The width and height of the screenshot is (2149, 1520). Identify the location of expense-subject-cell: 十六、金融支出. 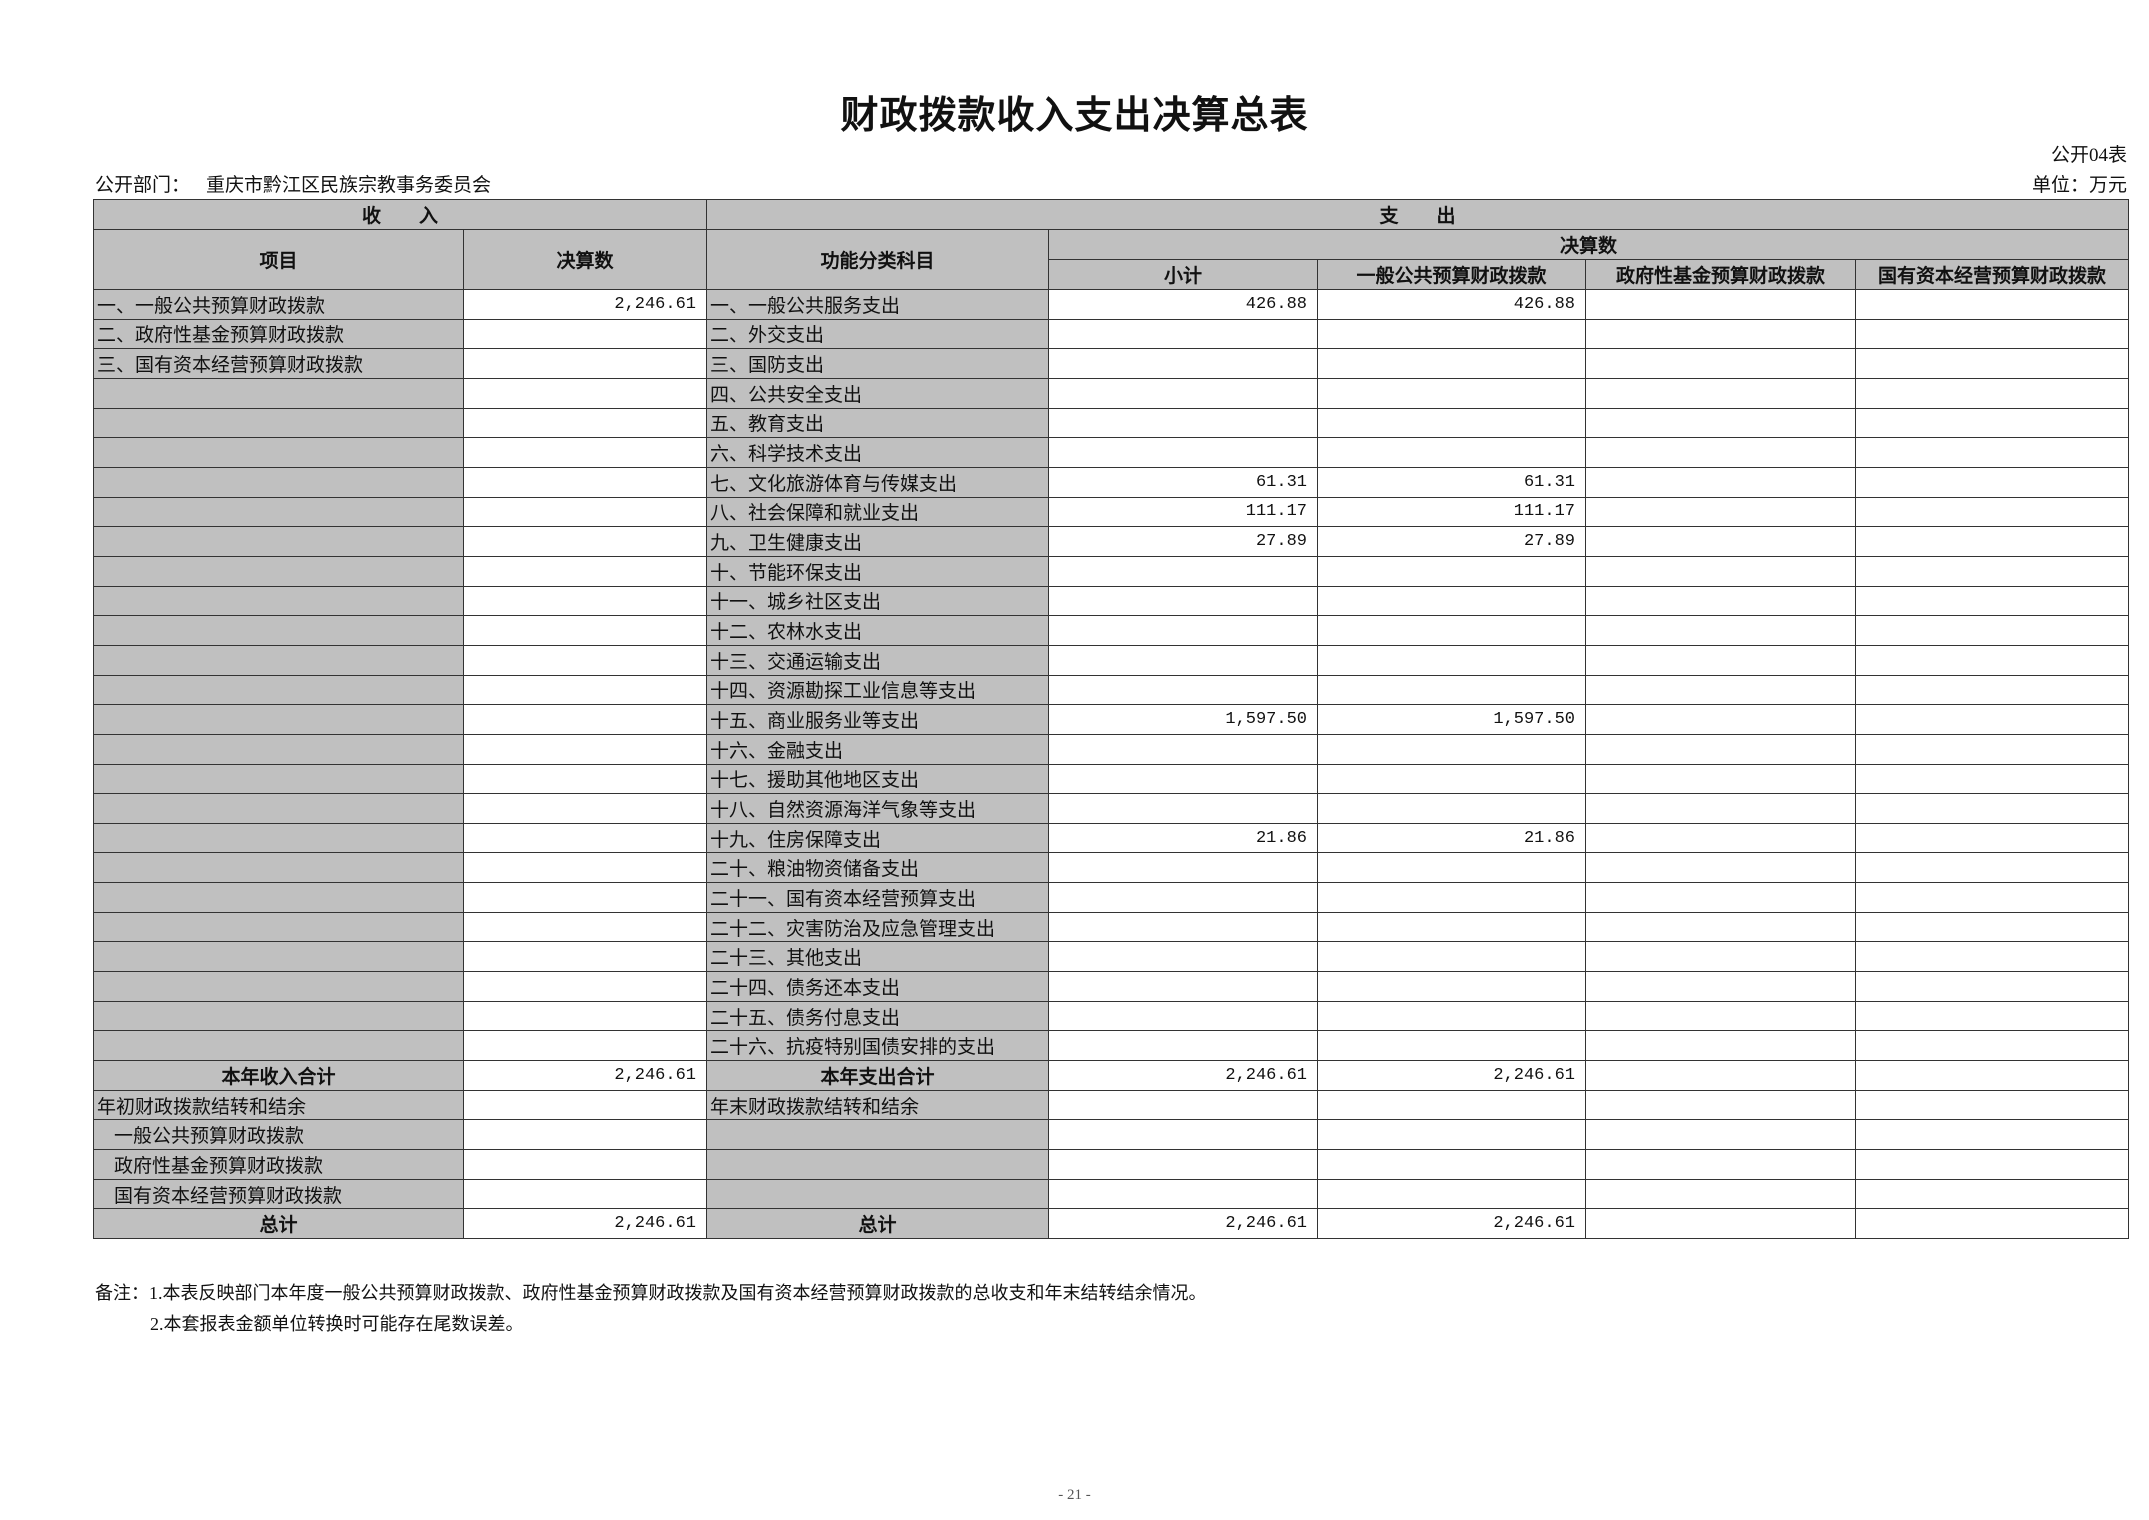
(877, 749).